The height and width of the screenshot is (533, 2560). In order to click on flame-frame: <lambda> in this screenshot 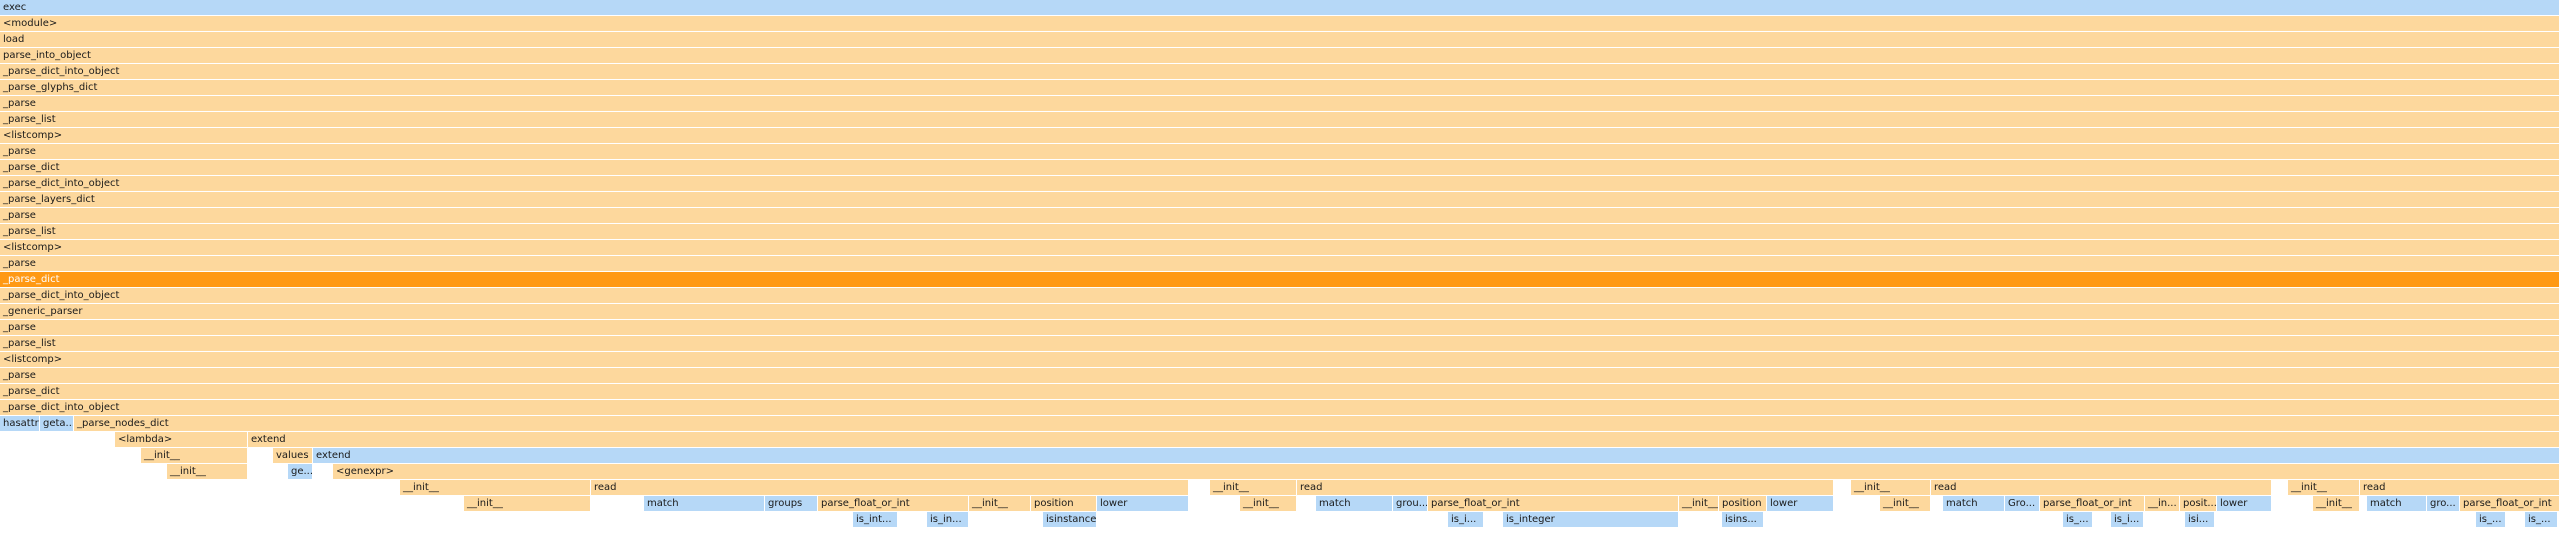, I will do `click(181, 439)`.